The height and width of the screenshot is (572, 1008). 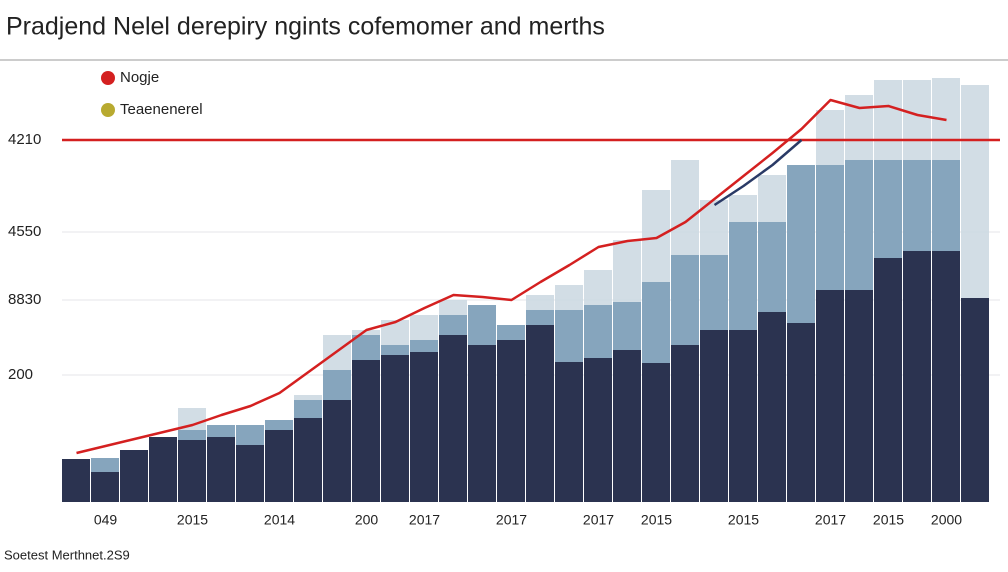 I want to click on legend-marker, so click(x=108, y=110).